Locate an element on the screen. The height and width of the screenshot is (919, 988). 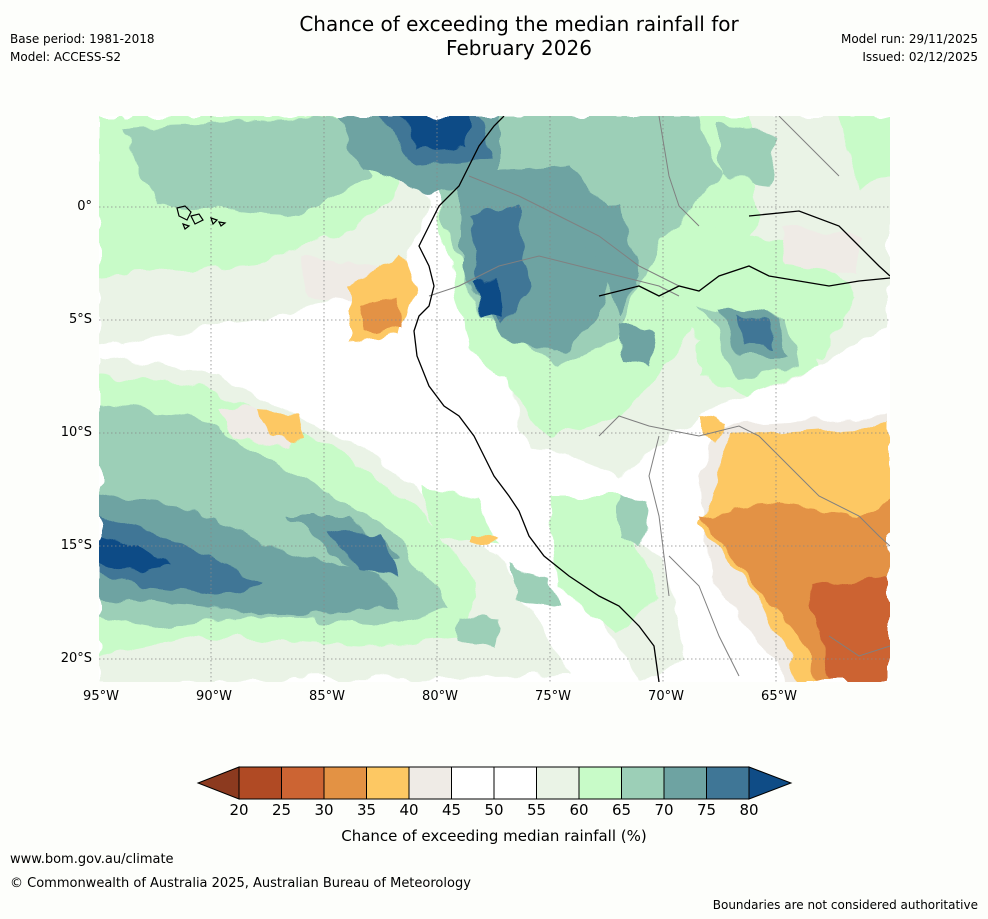
issued-date: Issued: 02/12/2025 is located at coordinates (920, 57).